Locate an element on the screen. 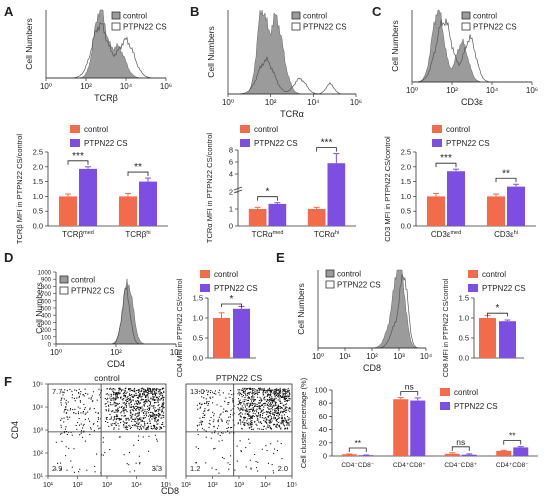  C-bar-ytick-label: 1.5 is located at coordinates (406, 181).